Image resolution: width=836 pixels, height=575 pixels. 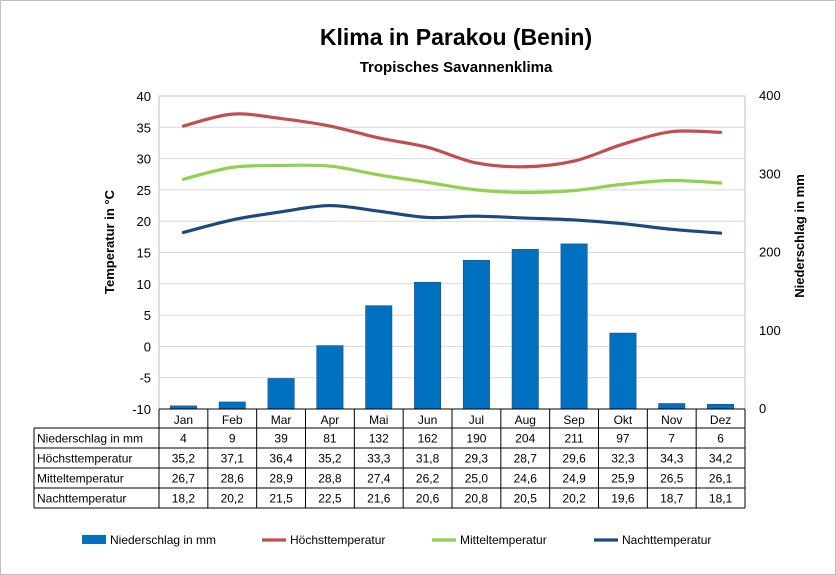 I want to click on table-cell: 132, so click(x=379, y=439).